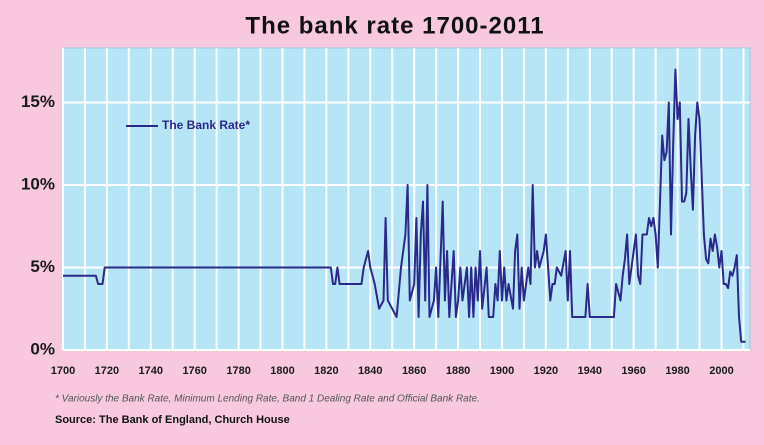 The width and height of the screenshot is (764, 445). What do you see at coordinates (721, 371) in the screenshot?
I see `x-tick-label: 2000` at bounding box center [721, 371].